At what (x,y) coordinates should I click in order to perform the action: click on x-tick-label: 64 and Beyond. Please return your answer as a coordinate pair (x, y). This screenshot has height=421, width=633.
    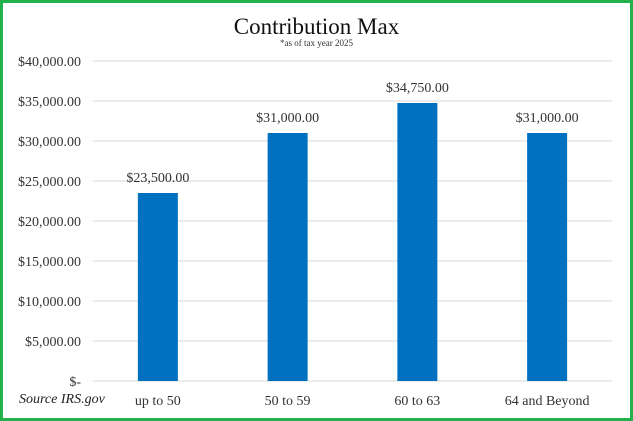
    Looking at the image, I should click on (547, 401).